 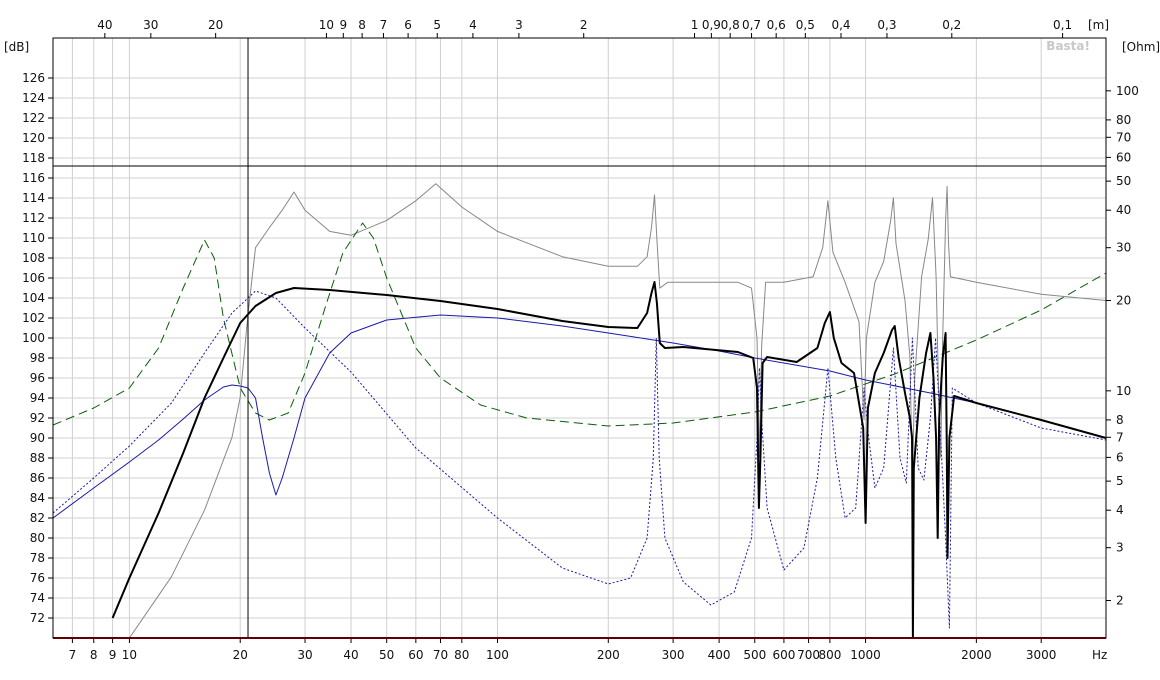 What do you see at coordinates (805, 25) in the screenshot?
I see `top-tick-label: 0,5` at bounding box center [805, 25].